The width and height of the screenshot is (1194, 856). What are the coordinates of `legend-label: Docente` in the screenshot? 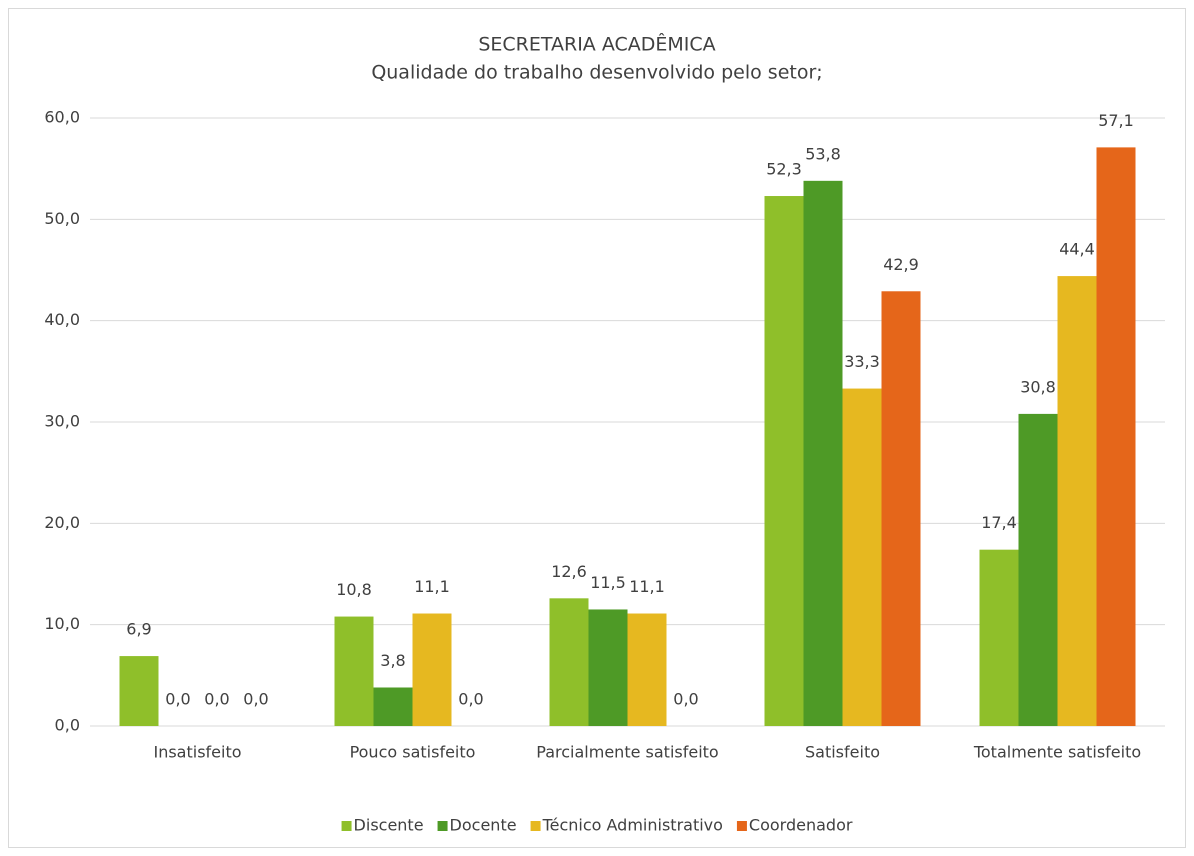 It's located at (483, 825).